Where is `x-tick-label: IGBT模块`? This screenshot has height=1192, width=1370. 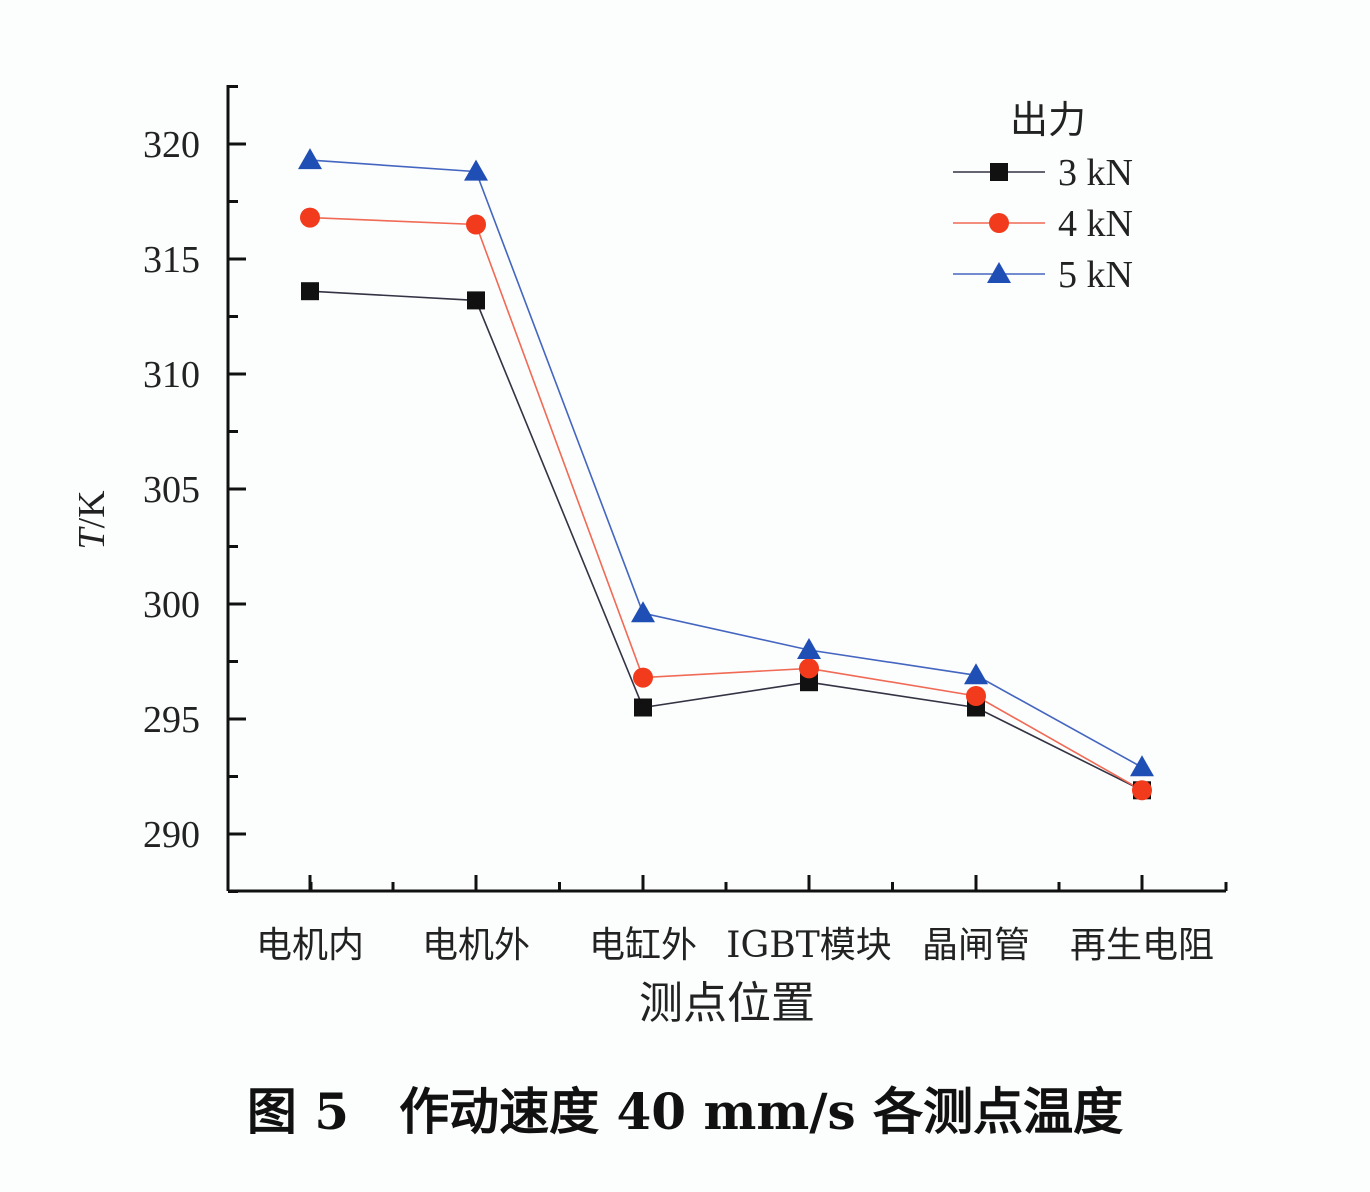
x-tick-label: IGBT模块 is located at coordinates (808, 945).